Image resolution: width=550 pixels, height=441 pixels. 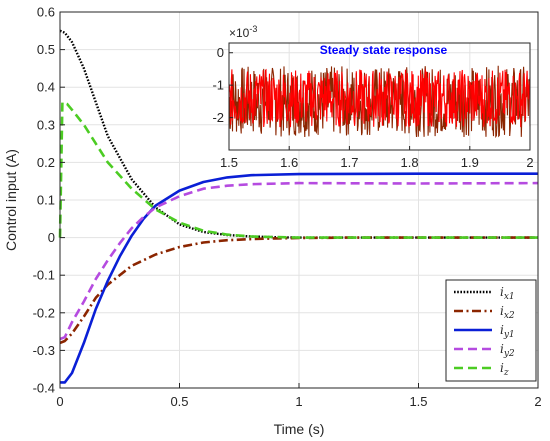 What do you see at coordinates (506, 373) in the screenshot?
I see `legend-label-sub: z` at bounding box center [506, 373].